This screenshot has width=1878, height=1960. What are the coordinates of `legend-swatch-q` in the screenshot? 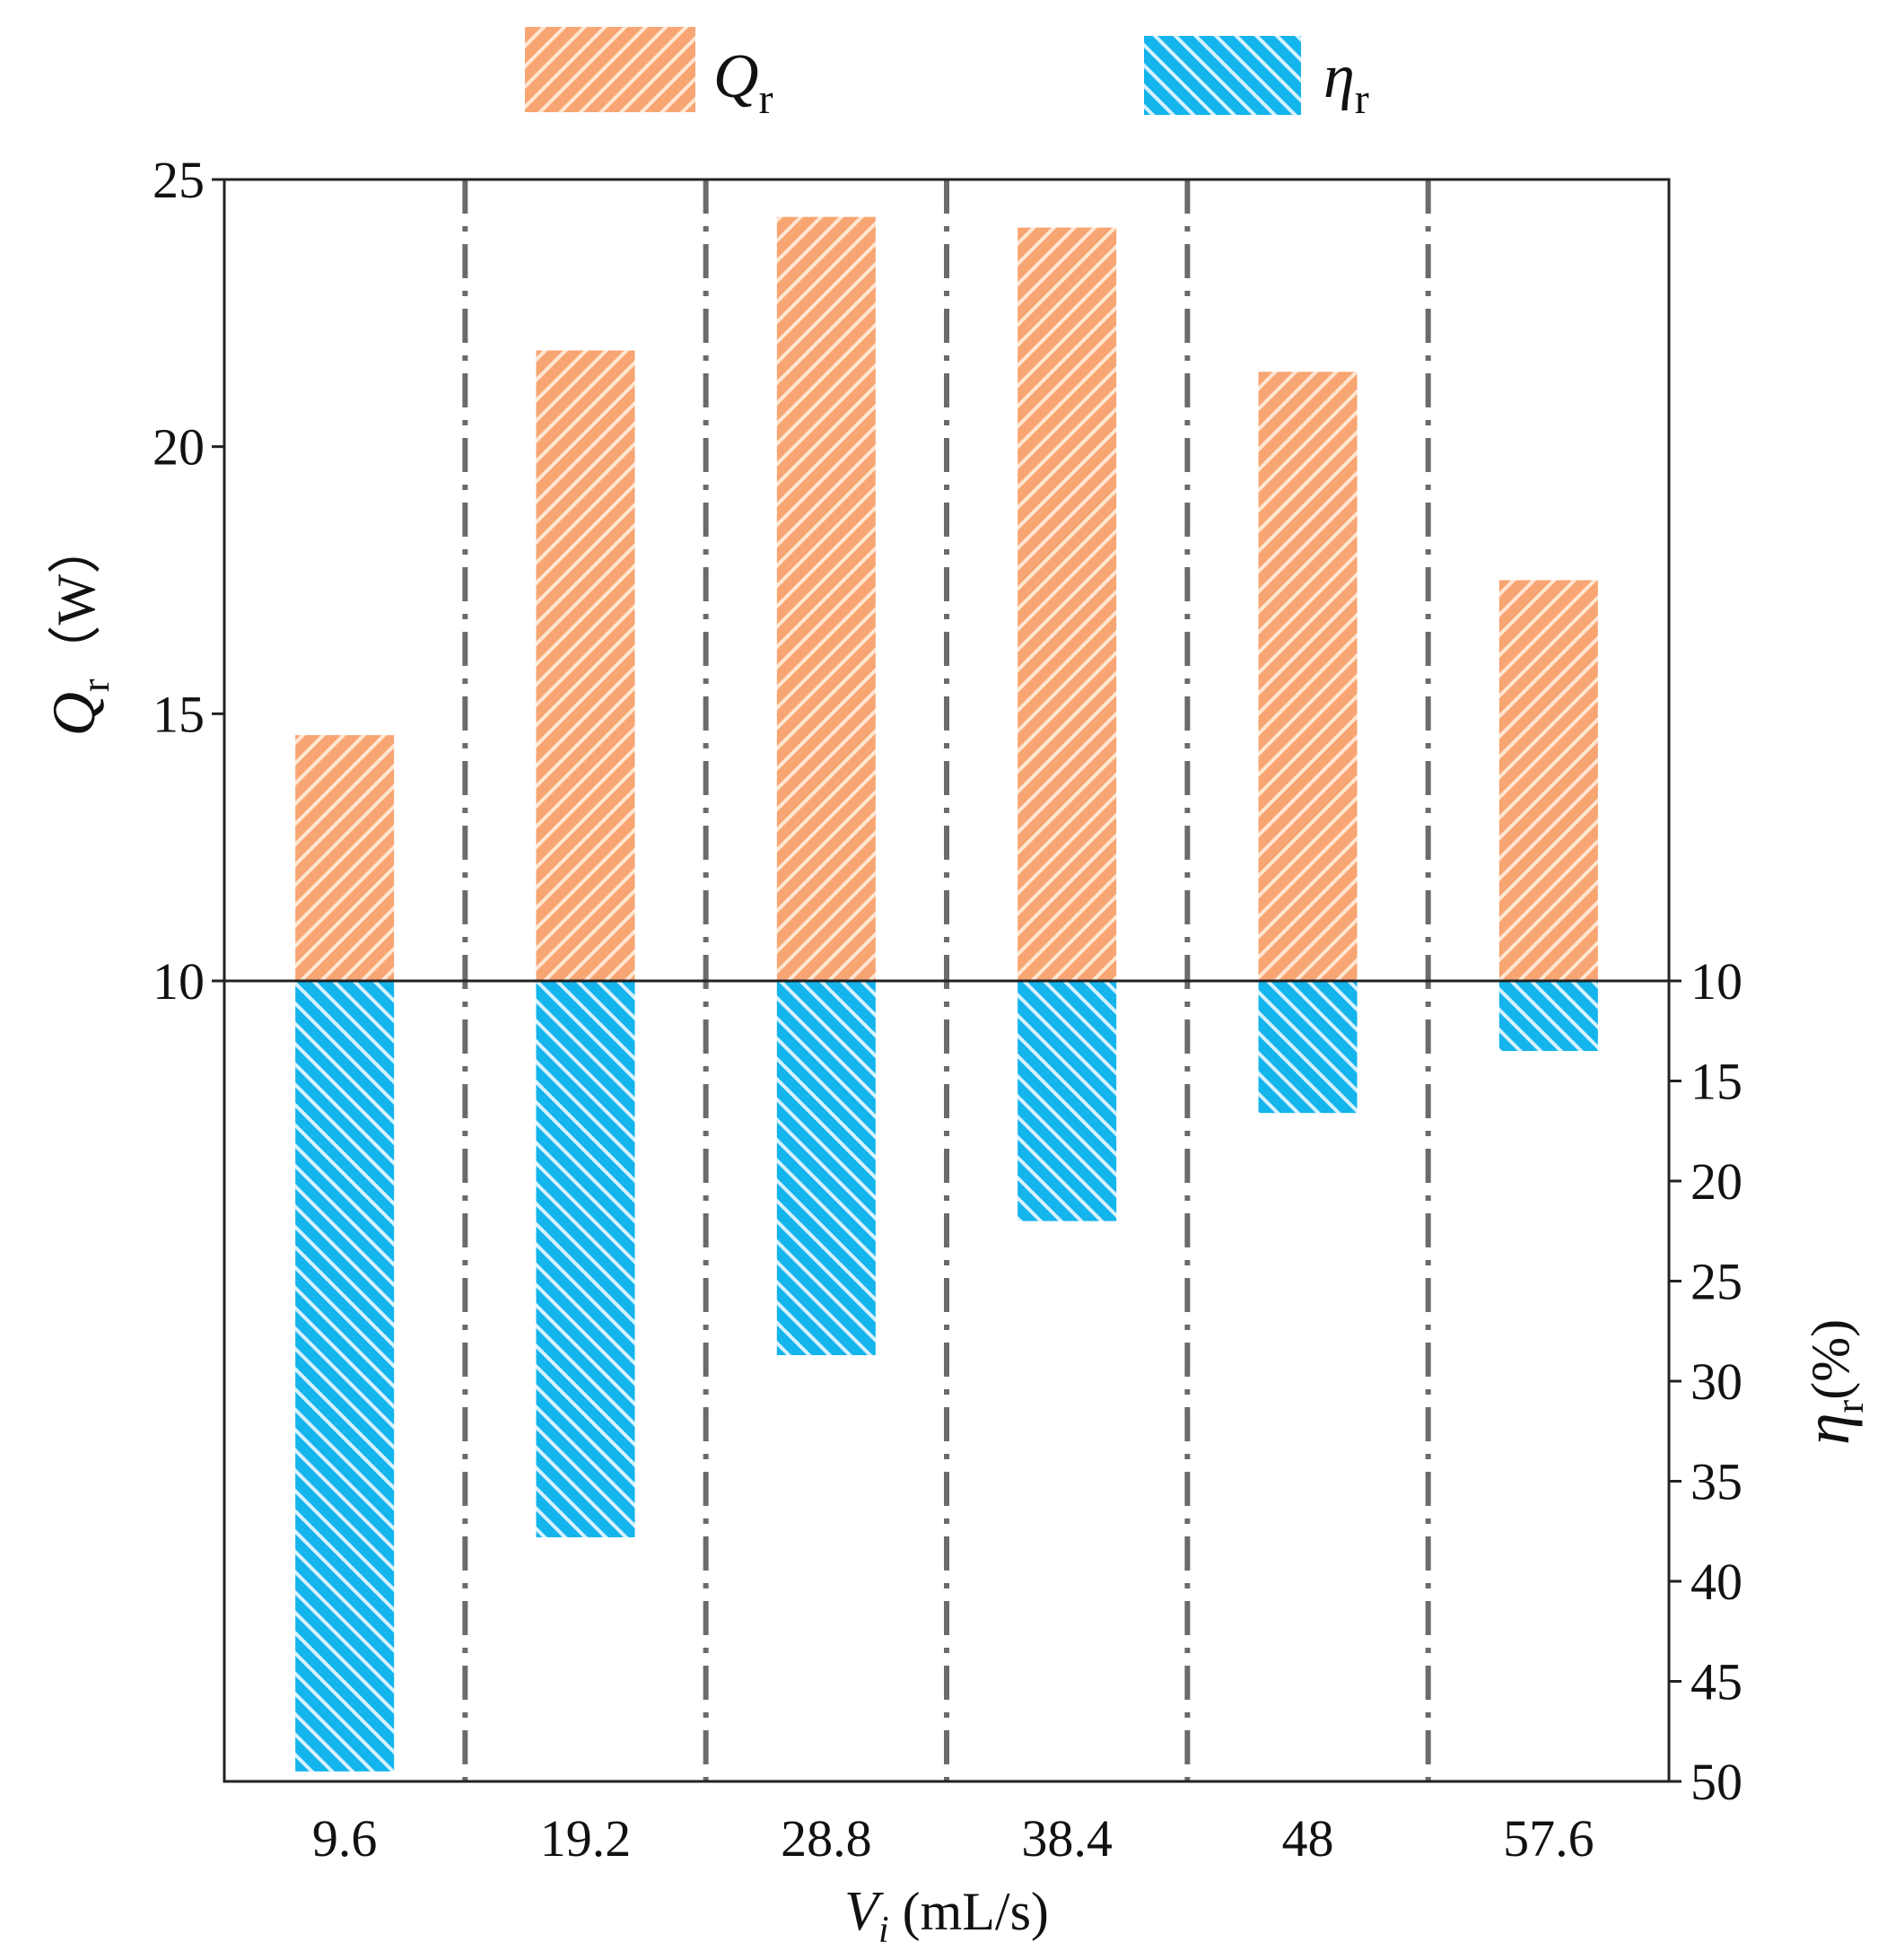 It's located at (610, 70).